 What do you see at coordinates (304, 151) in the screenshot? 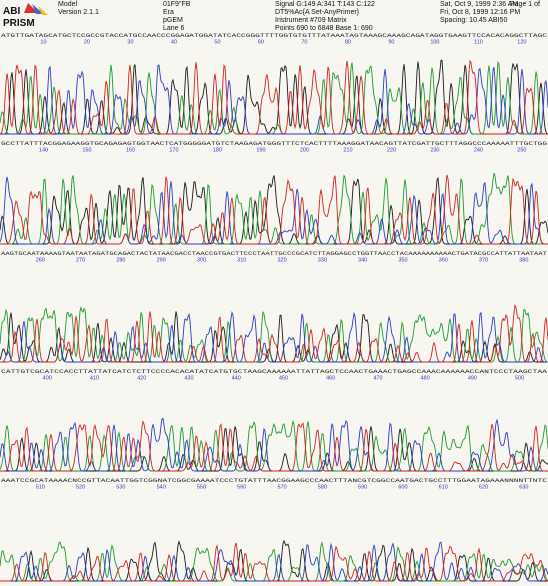
I see `base-position-tick: 200` at bounding box center [304, 151].